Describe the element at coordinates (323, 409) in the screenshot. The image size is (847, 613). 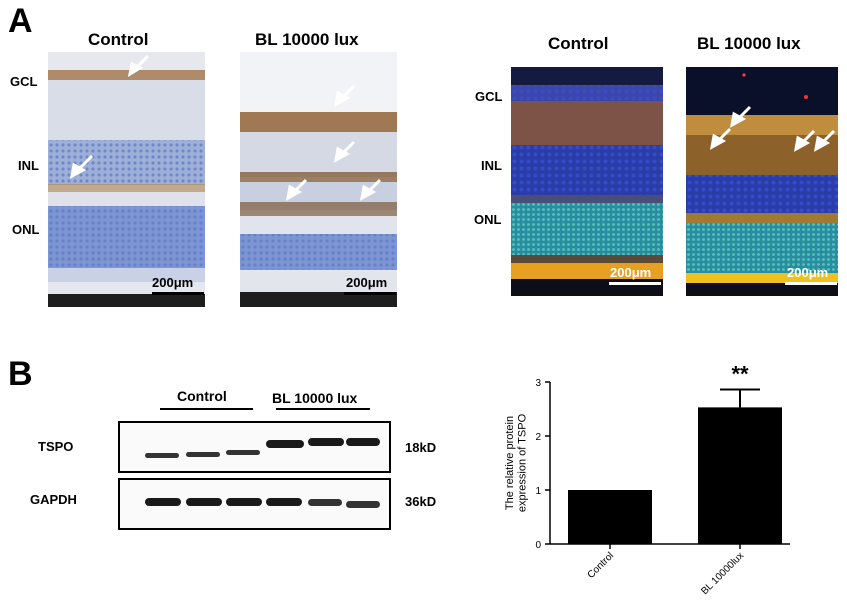
I see `wb-group-bl-line` at that location.